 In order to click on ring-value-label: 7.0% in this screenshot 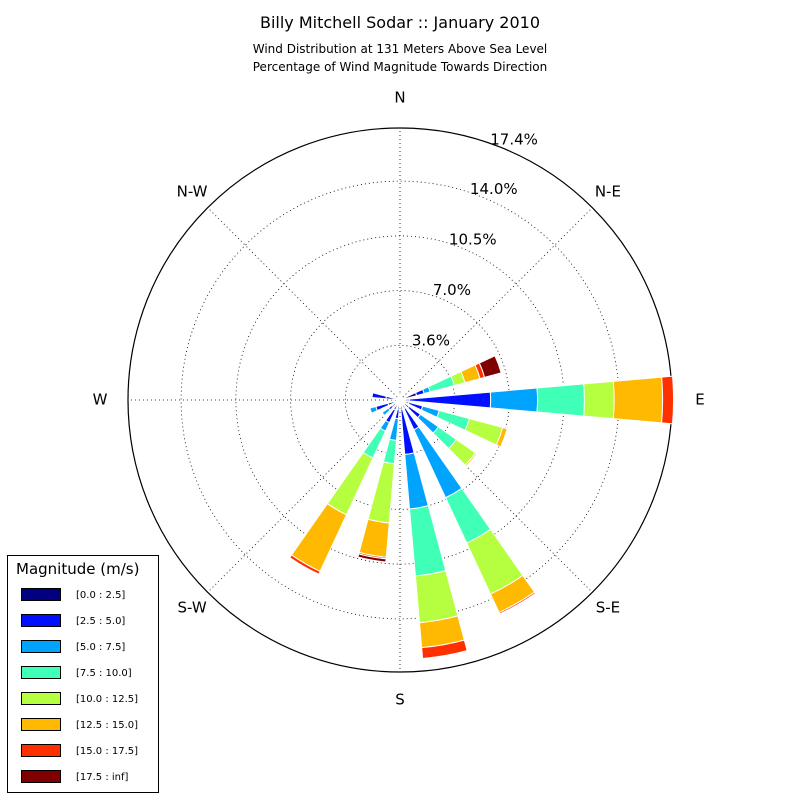, I will do `click(452, 290)`.